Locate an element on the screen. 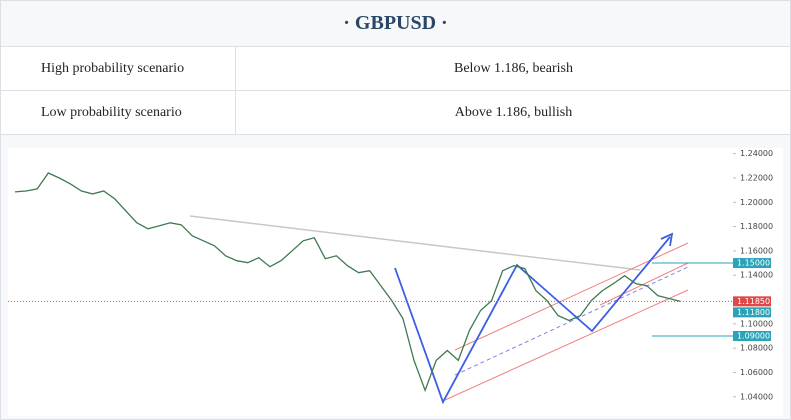 Image resolution: width=791 pixels, height=420 pixels. price-tag-label: 1.11850 is located at coordinates (753, 301).